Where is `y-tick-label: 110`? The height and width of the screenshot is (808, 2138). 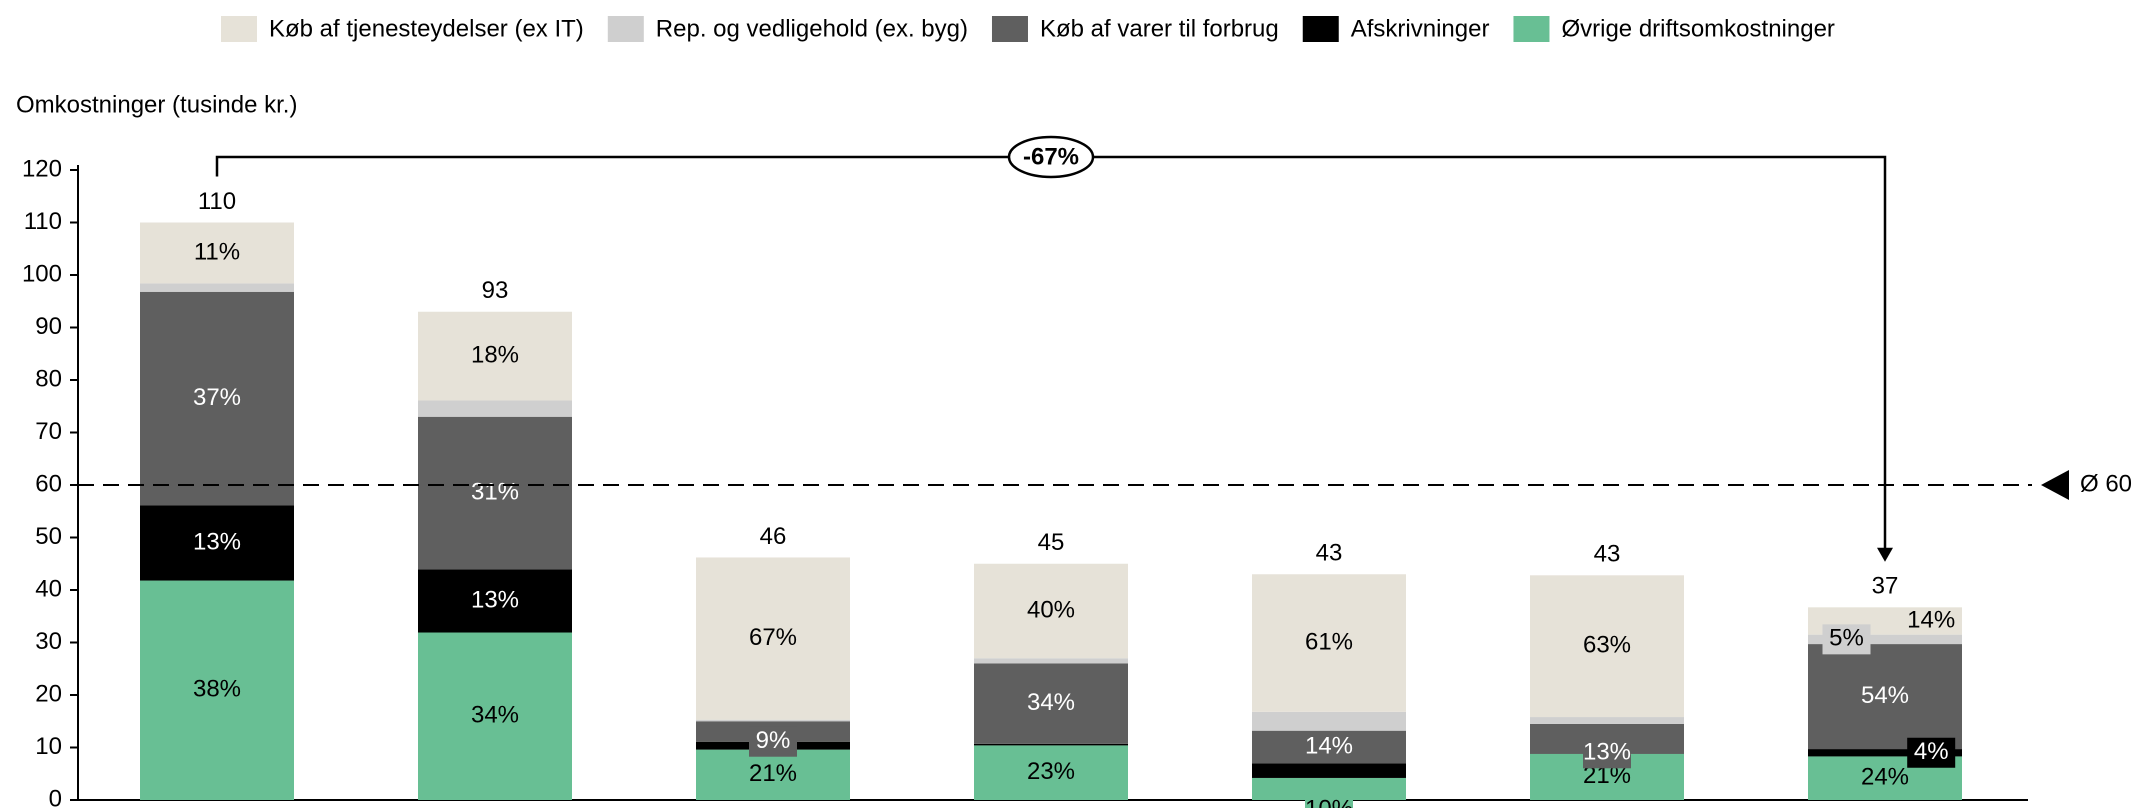
y-tick-label: 110 is located at coordinates (43, 221).